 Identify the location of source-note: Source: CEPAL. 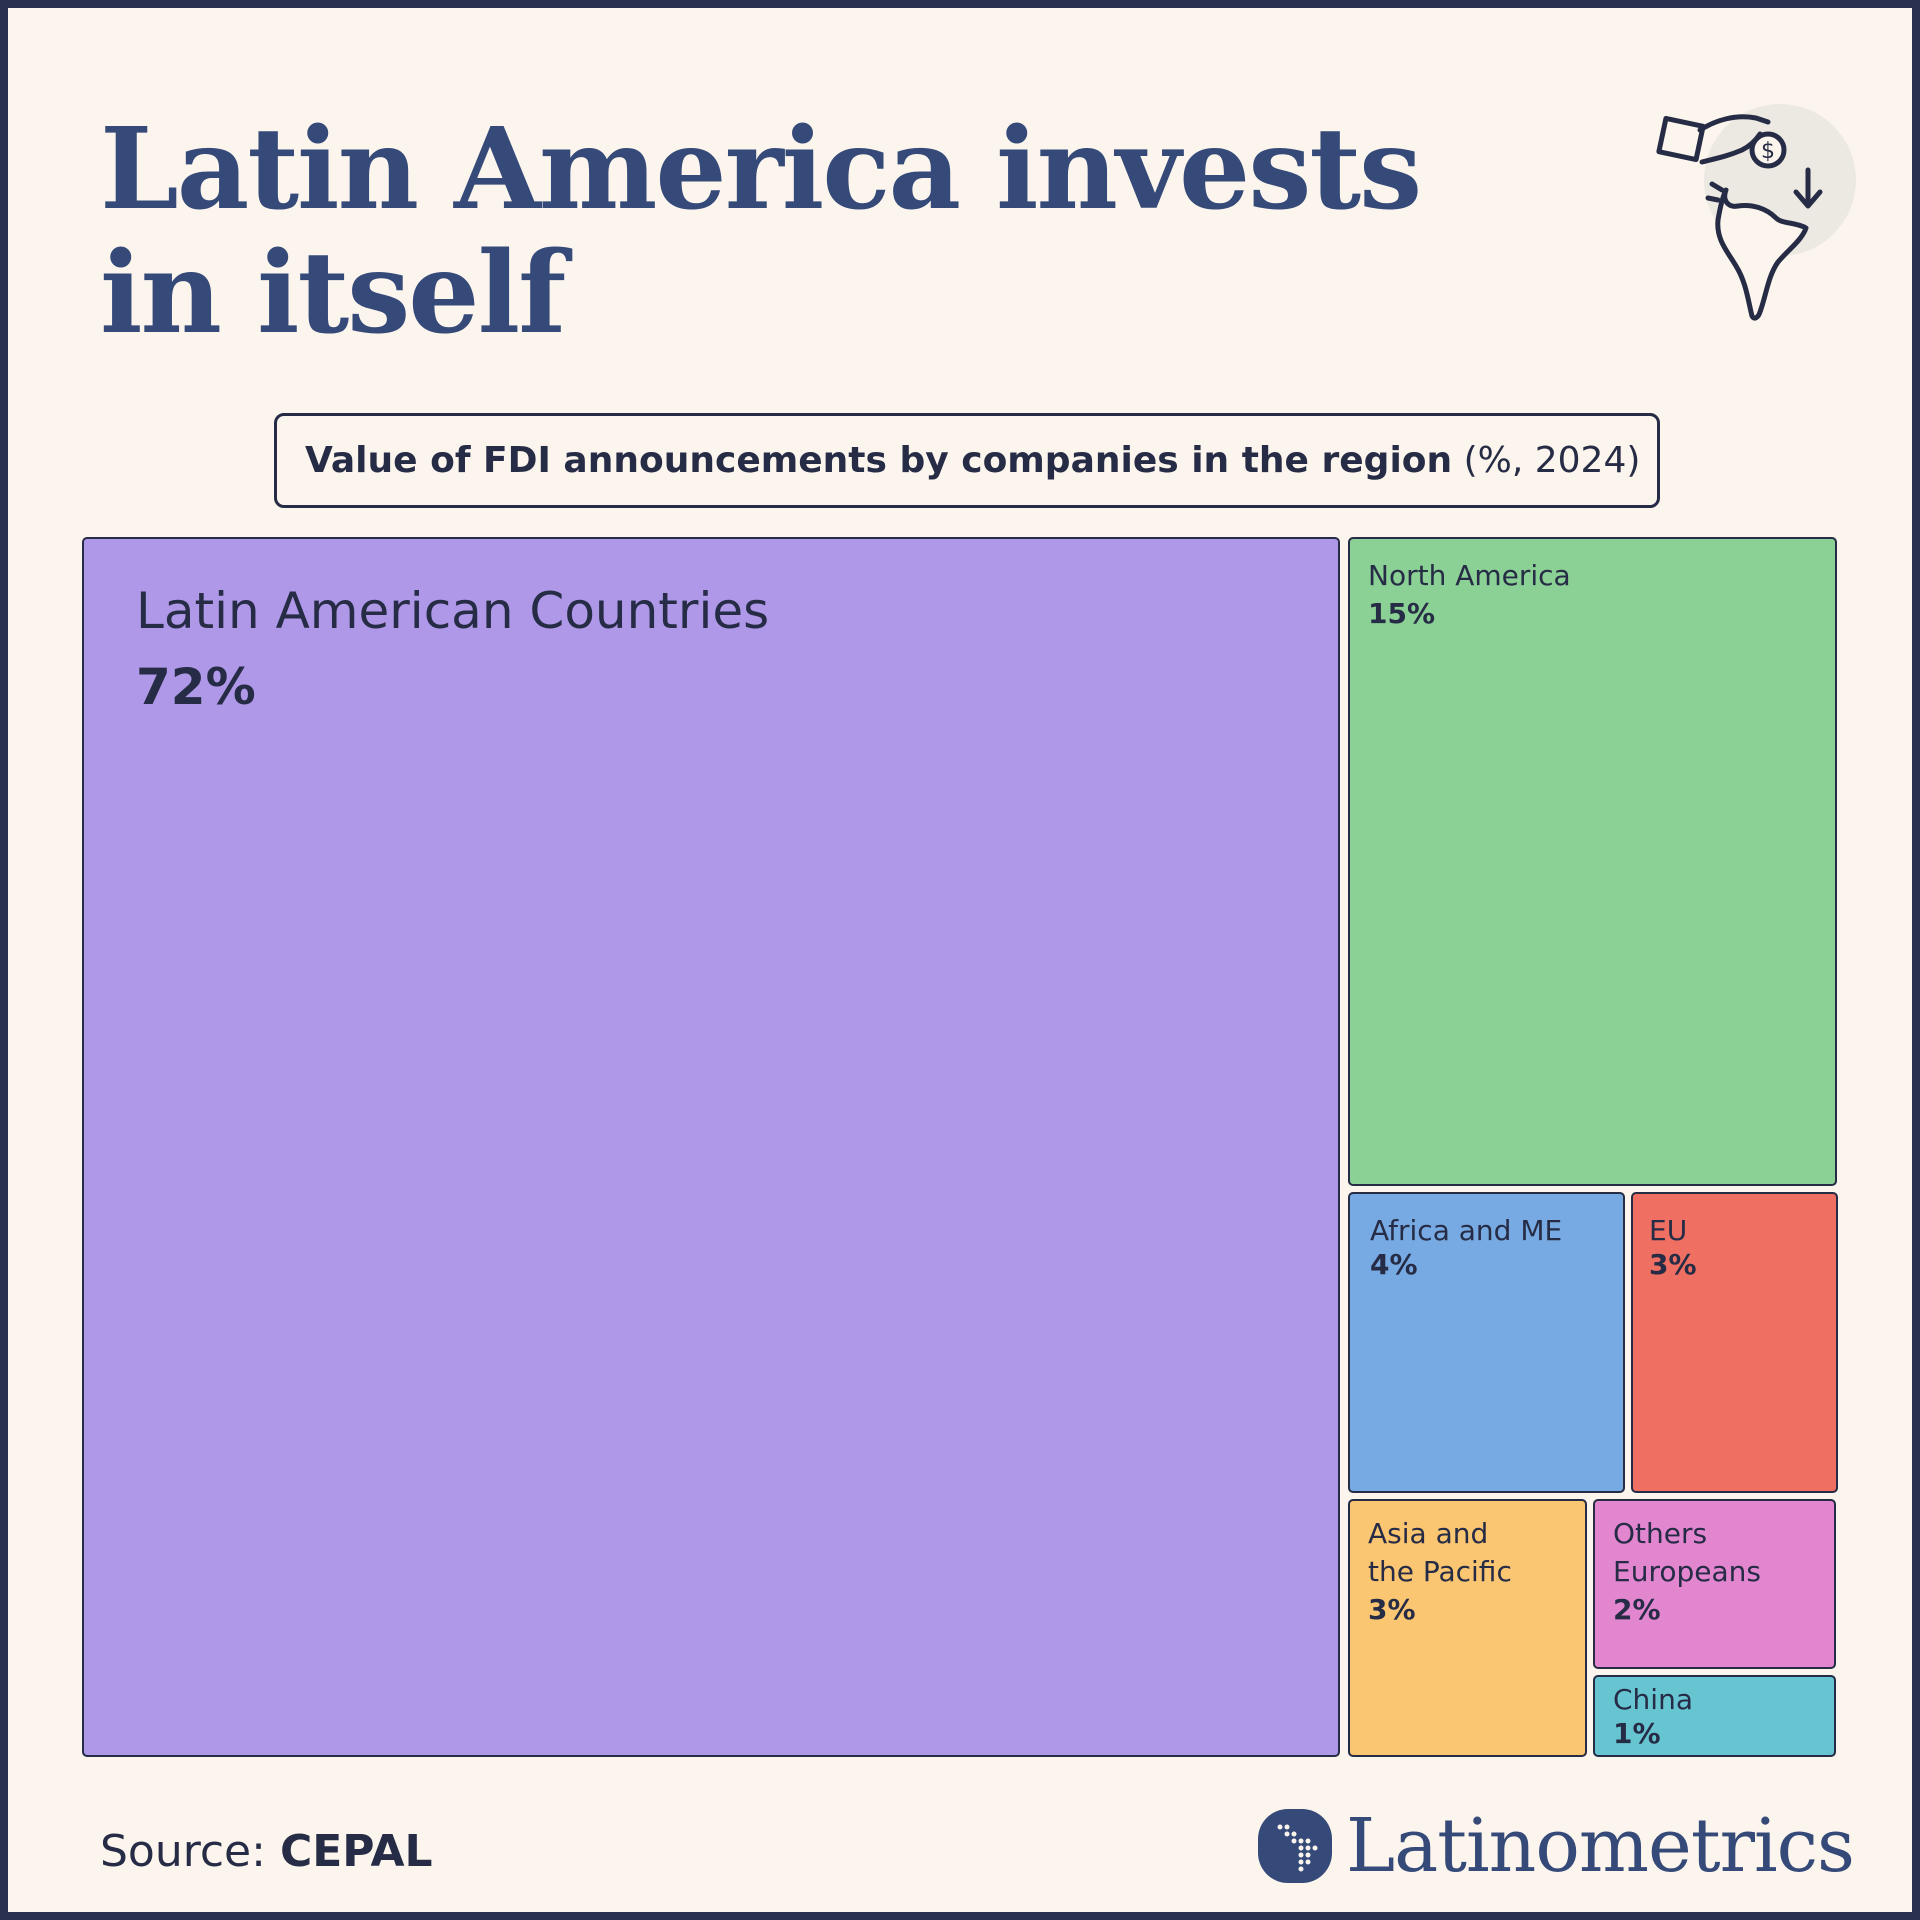
(266, 1851).